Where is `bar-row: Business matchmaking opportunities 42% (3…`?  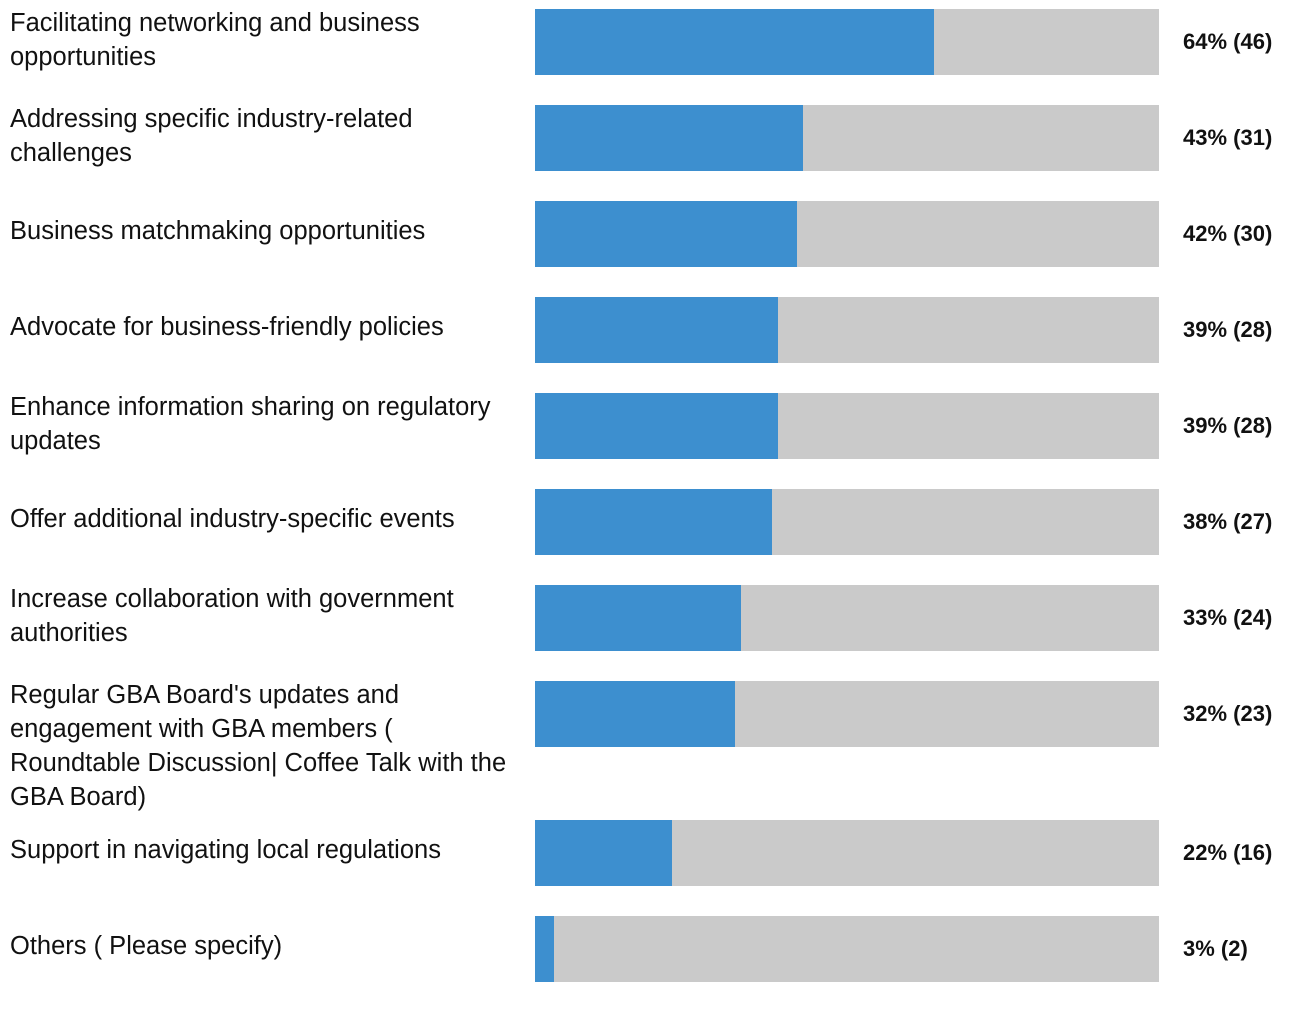 bar-row: Business matchmaking opportunities 42% (3… is located at coordinates (655, 249).